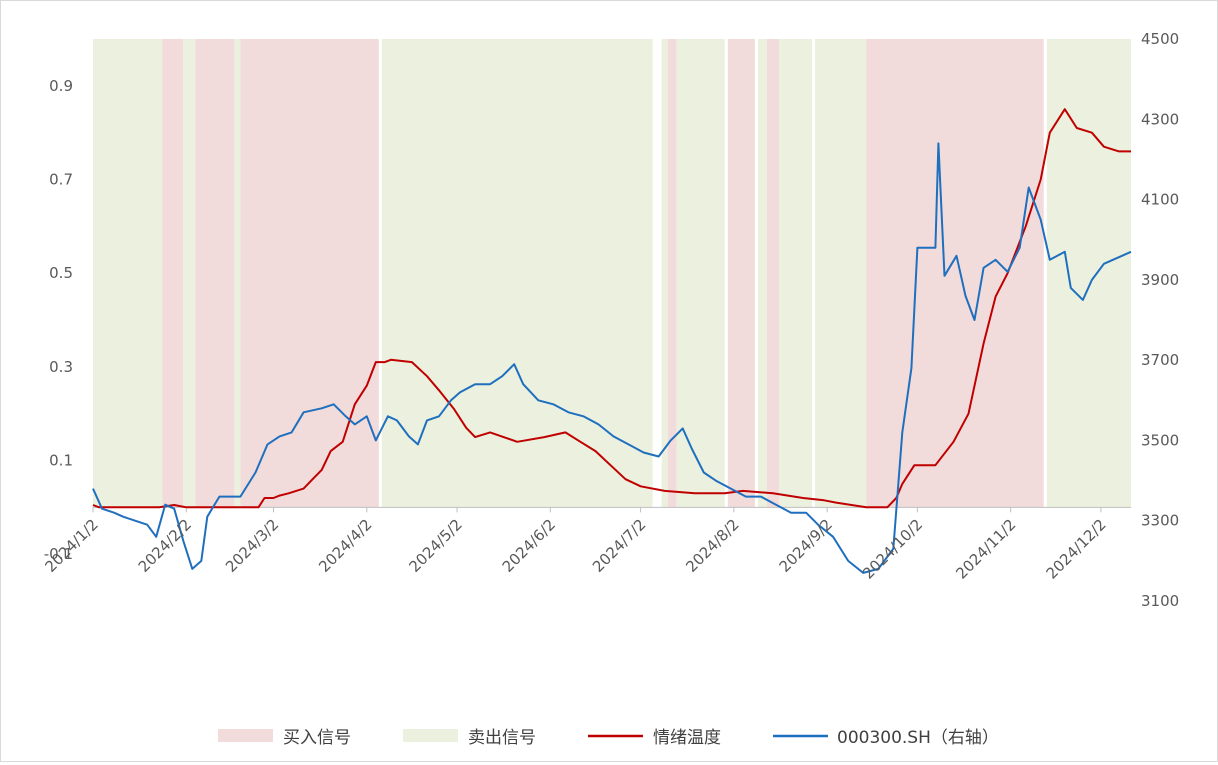  What do you see at coordinates (985, 548) in the screenshot?
I see `x-tick-label-10: 2024/11/2` at bounding box center [985, 548].